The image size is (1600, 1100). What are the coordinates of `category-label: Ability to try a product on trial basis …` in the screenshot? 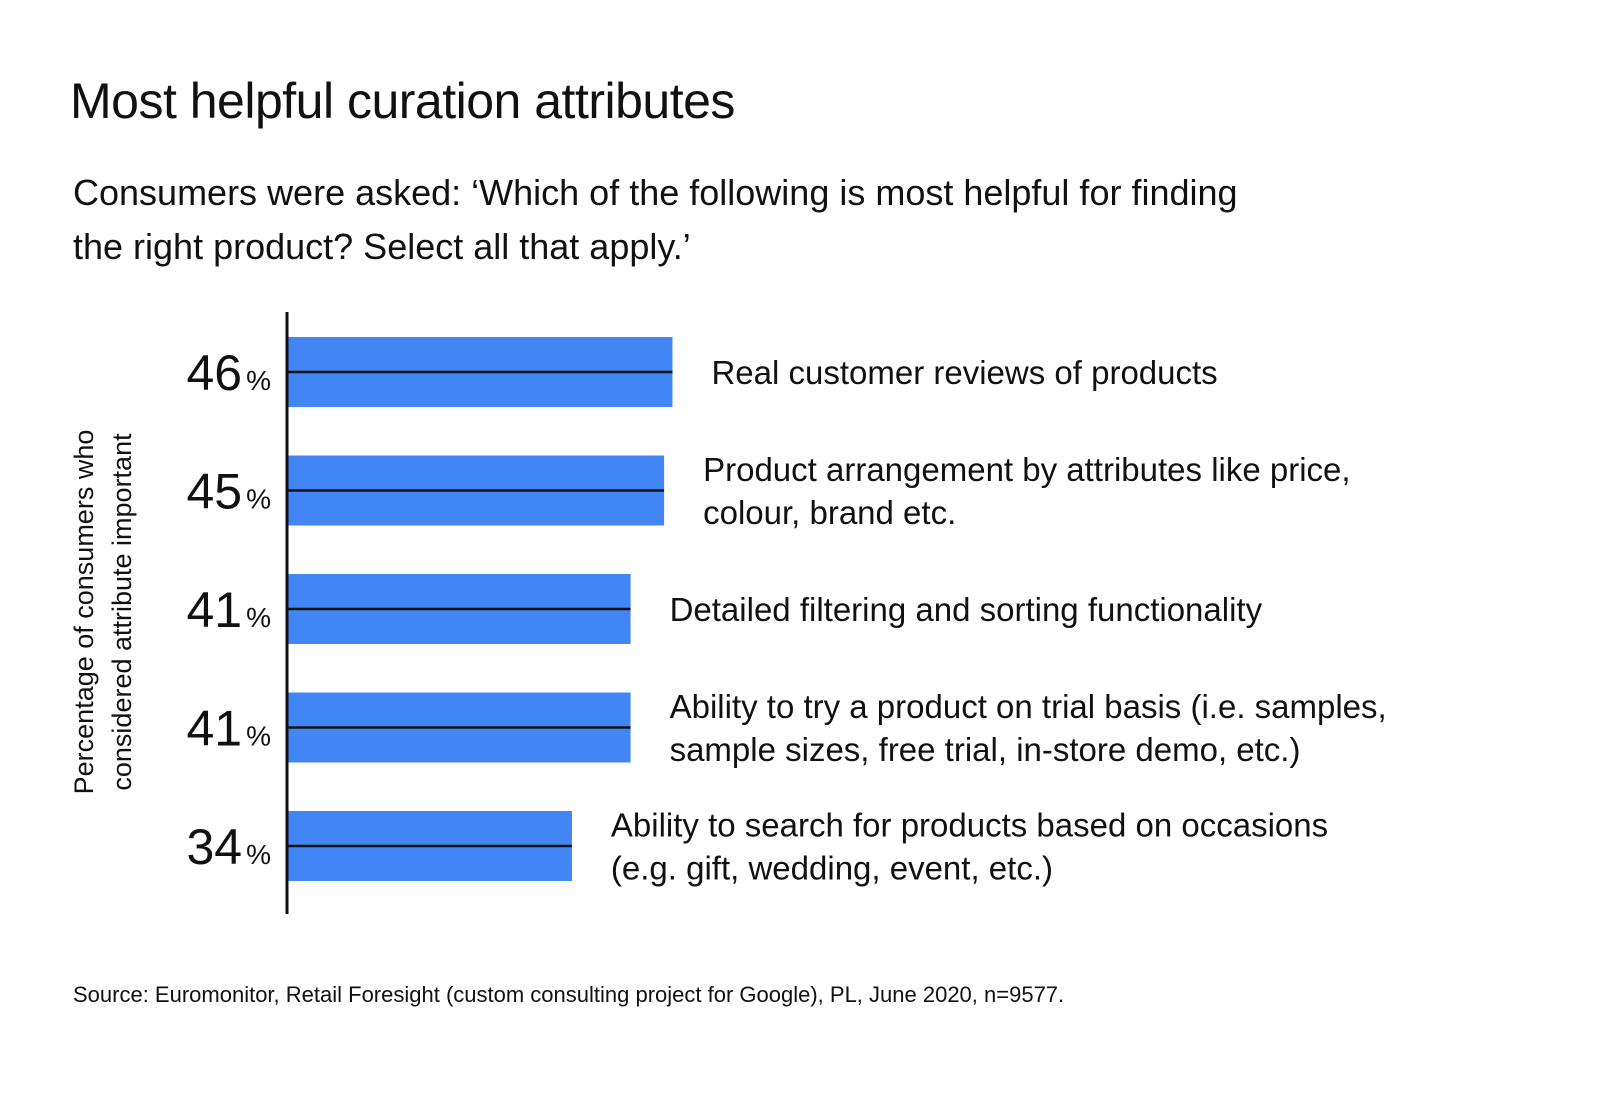 It's located at (1028, 728).